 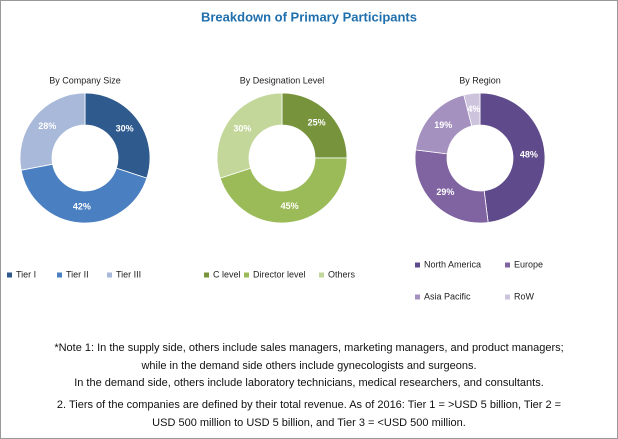 I want to click on legend-label: C level, so click(x=227, y=274).